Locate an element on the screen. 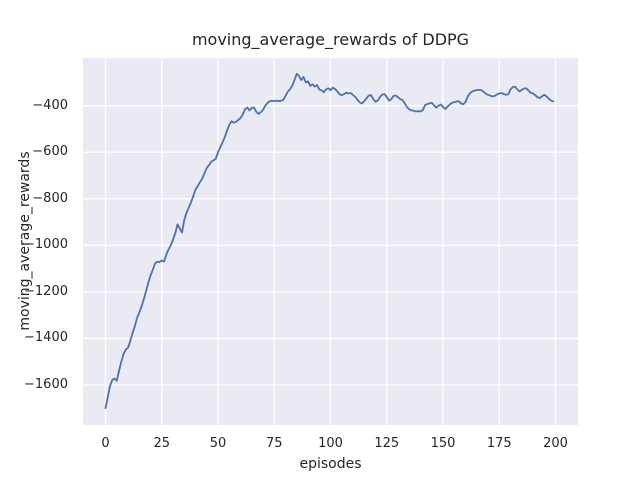 This screenshot has width=640, height=480. x-tick-label: 150 is located at coordinates (443, 443).